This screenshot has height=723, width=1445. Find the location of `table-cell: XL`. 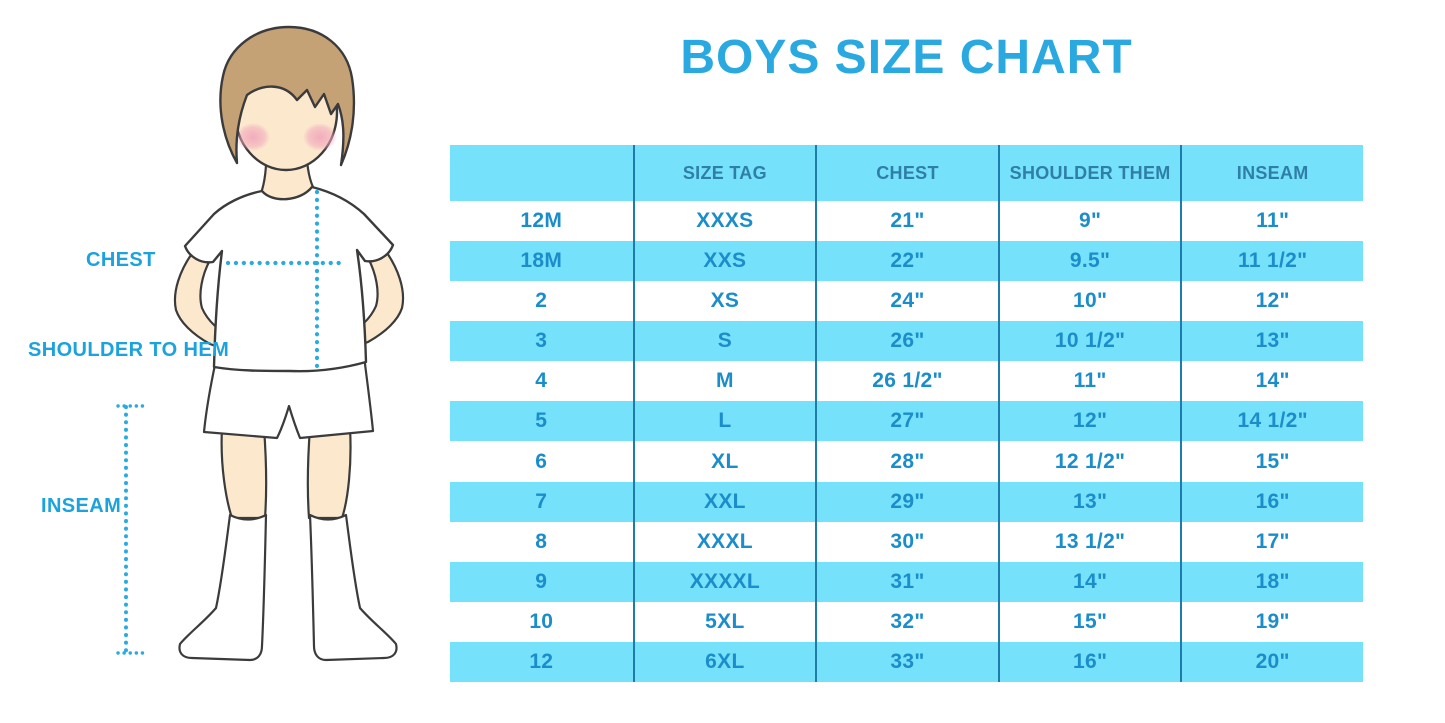

table-cell: XL is located at coordinates (724, 461).